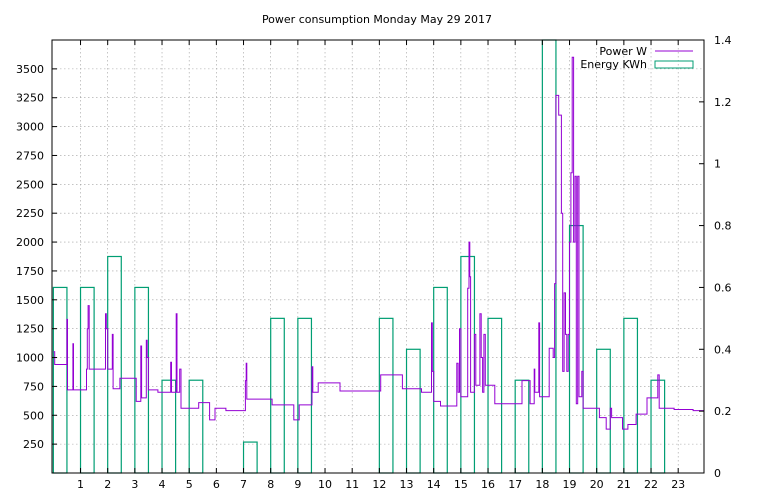  What do you see at coordinates (723, 226) in the screenshot?
I see `y2-tick-label: 0.8` at bounding box center [723, 226].